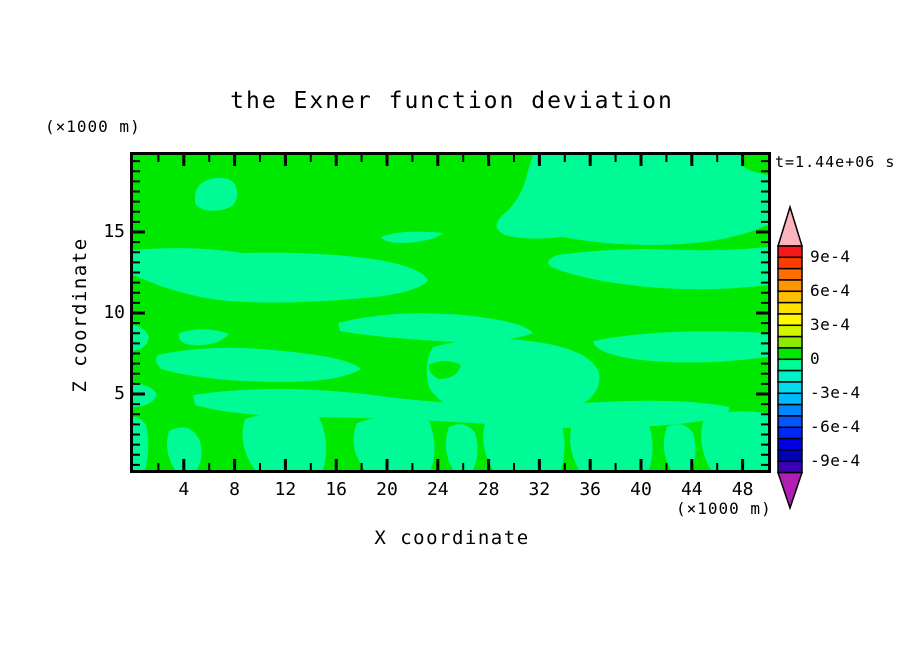  Describe the element at coordinates (93, 126) in the screenshot. I see `y-axis-unit-label: (×1000 m)` at that location.